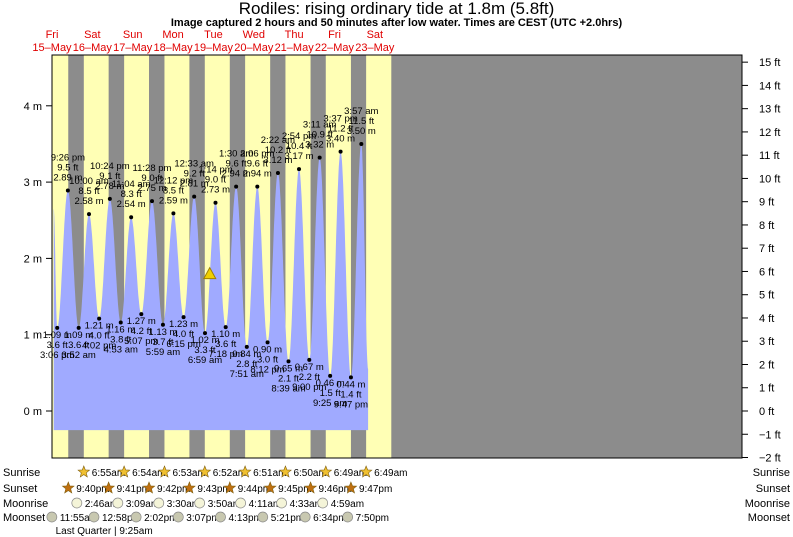 The image size is (793, 537). I want to click on high-tide-m: 2.75 m, so click(151, 188).